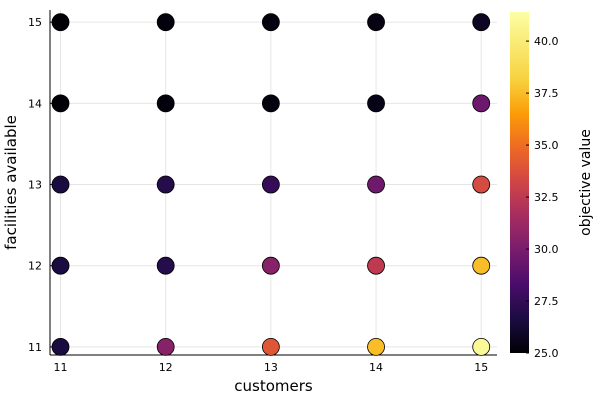  Describe the element at coordinates (546, 41) in the screenshot. I see `colorbar-tick-label: 40.0` at that location.